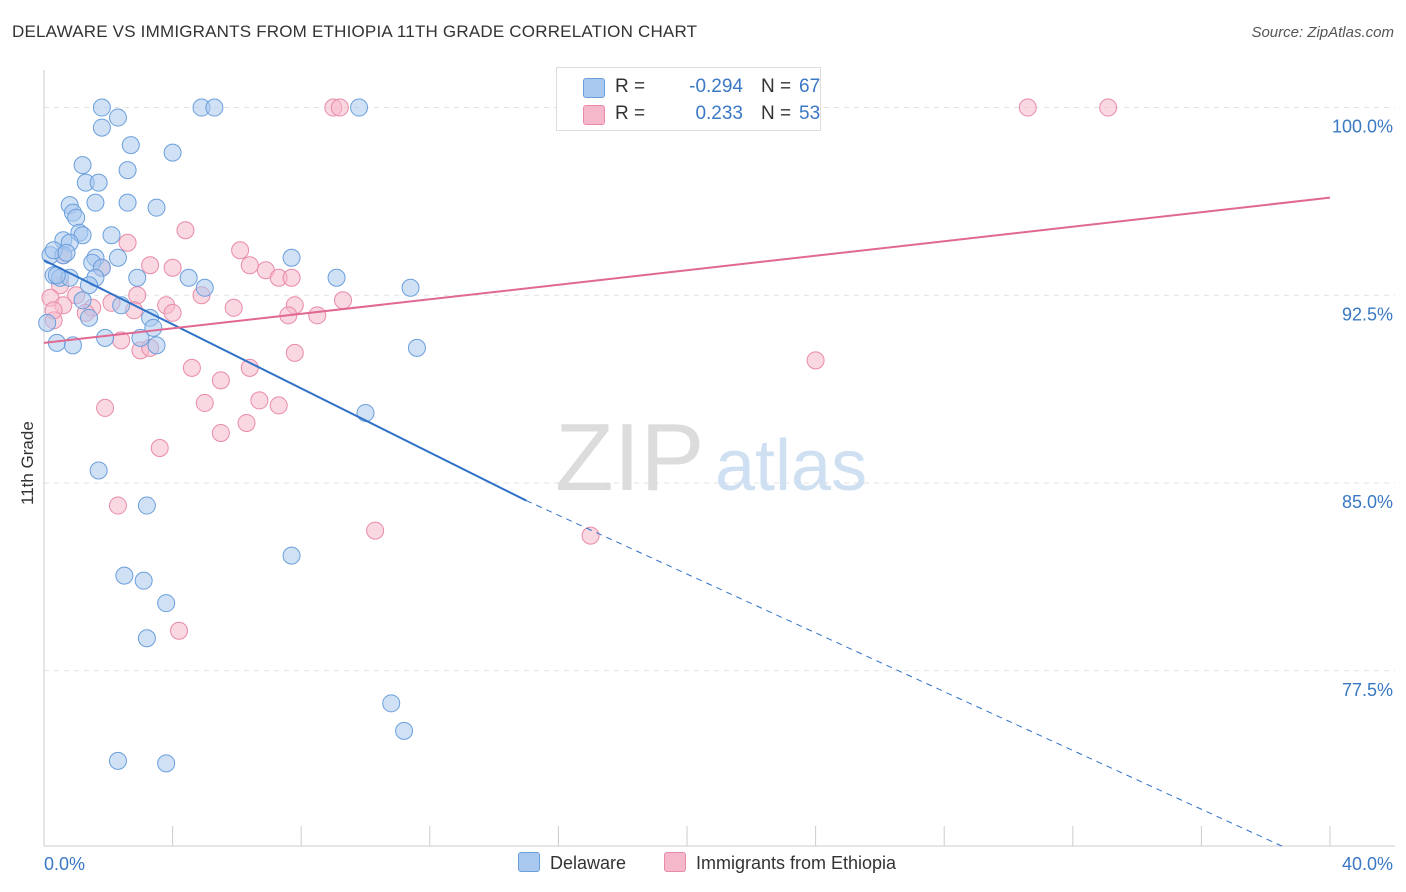 Image resolution: width=1406 pixels, height=892 pixels. Describe the element at coordinates (594, 115) in the screenshot. I see `legend-swatch-pink` at that location.